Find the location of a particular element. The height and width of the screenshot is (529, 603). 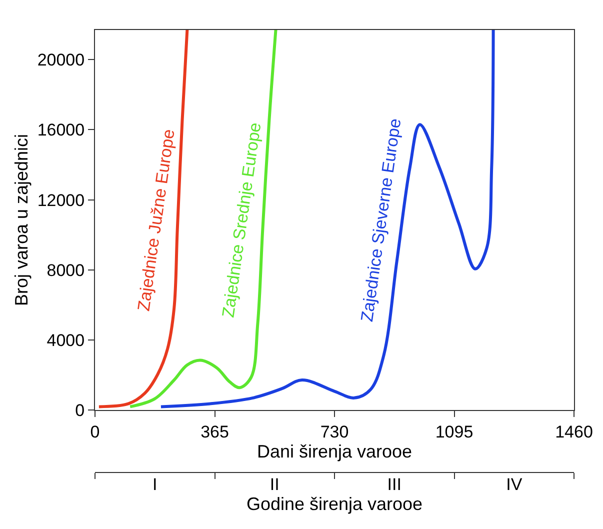

x-tick-label: 365 is located at coordinates (214, 432).